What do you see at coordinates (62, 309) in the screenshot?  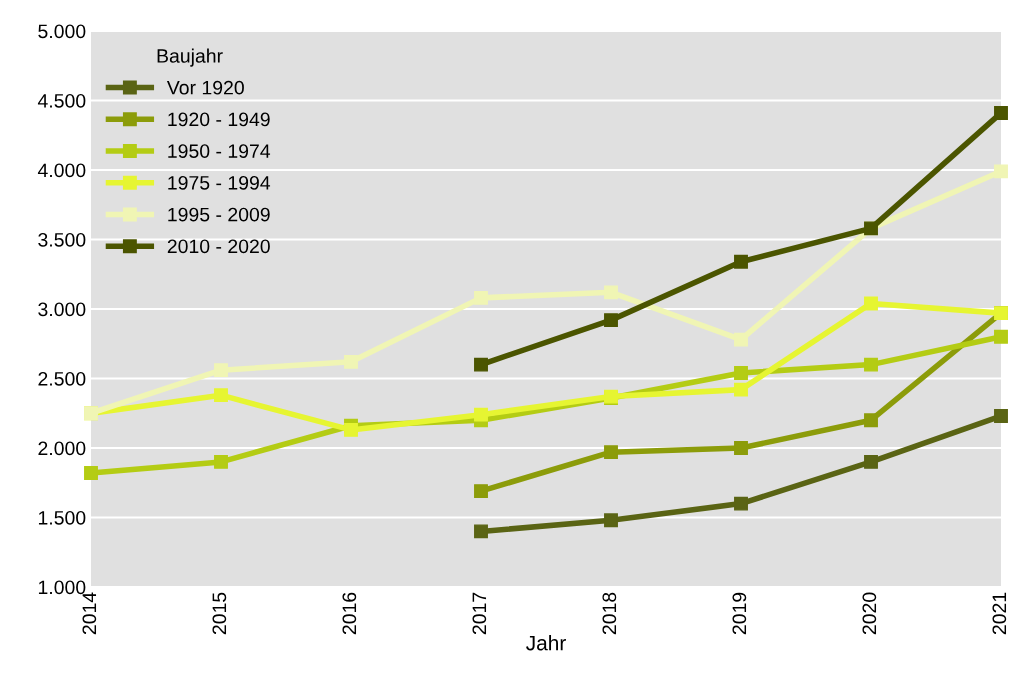 I see `y-tick-label: 3.000` at bounding box center [62, 309].